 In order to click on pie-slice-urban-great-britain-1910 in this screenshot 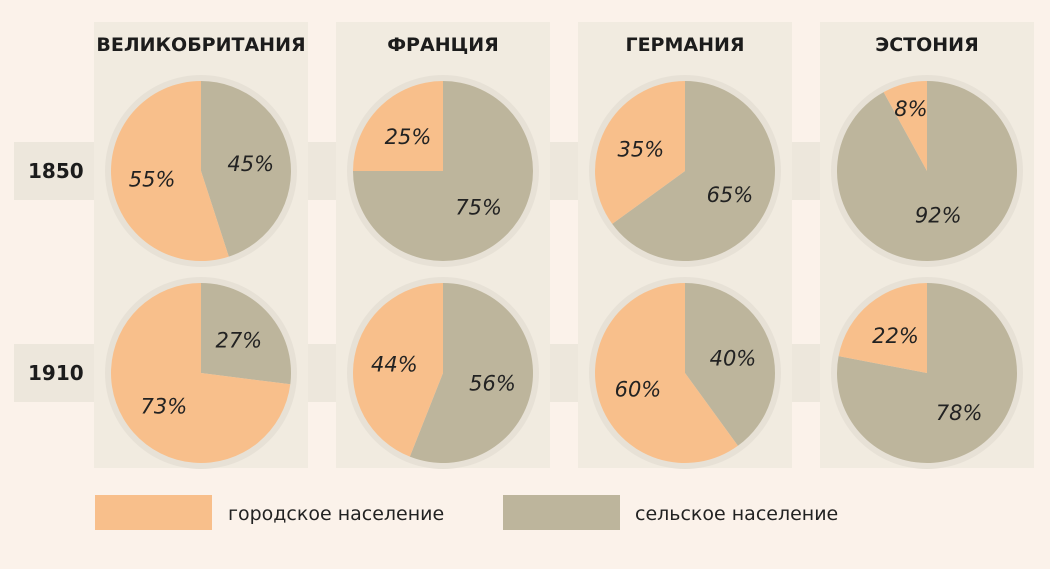, I will do `click(200, 373)`.